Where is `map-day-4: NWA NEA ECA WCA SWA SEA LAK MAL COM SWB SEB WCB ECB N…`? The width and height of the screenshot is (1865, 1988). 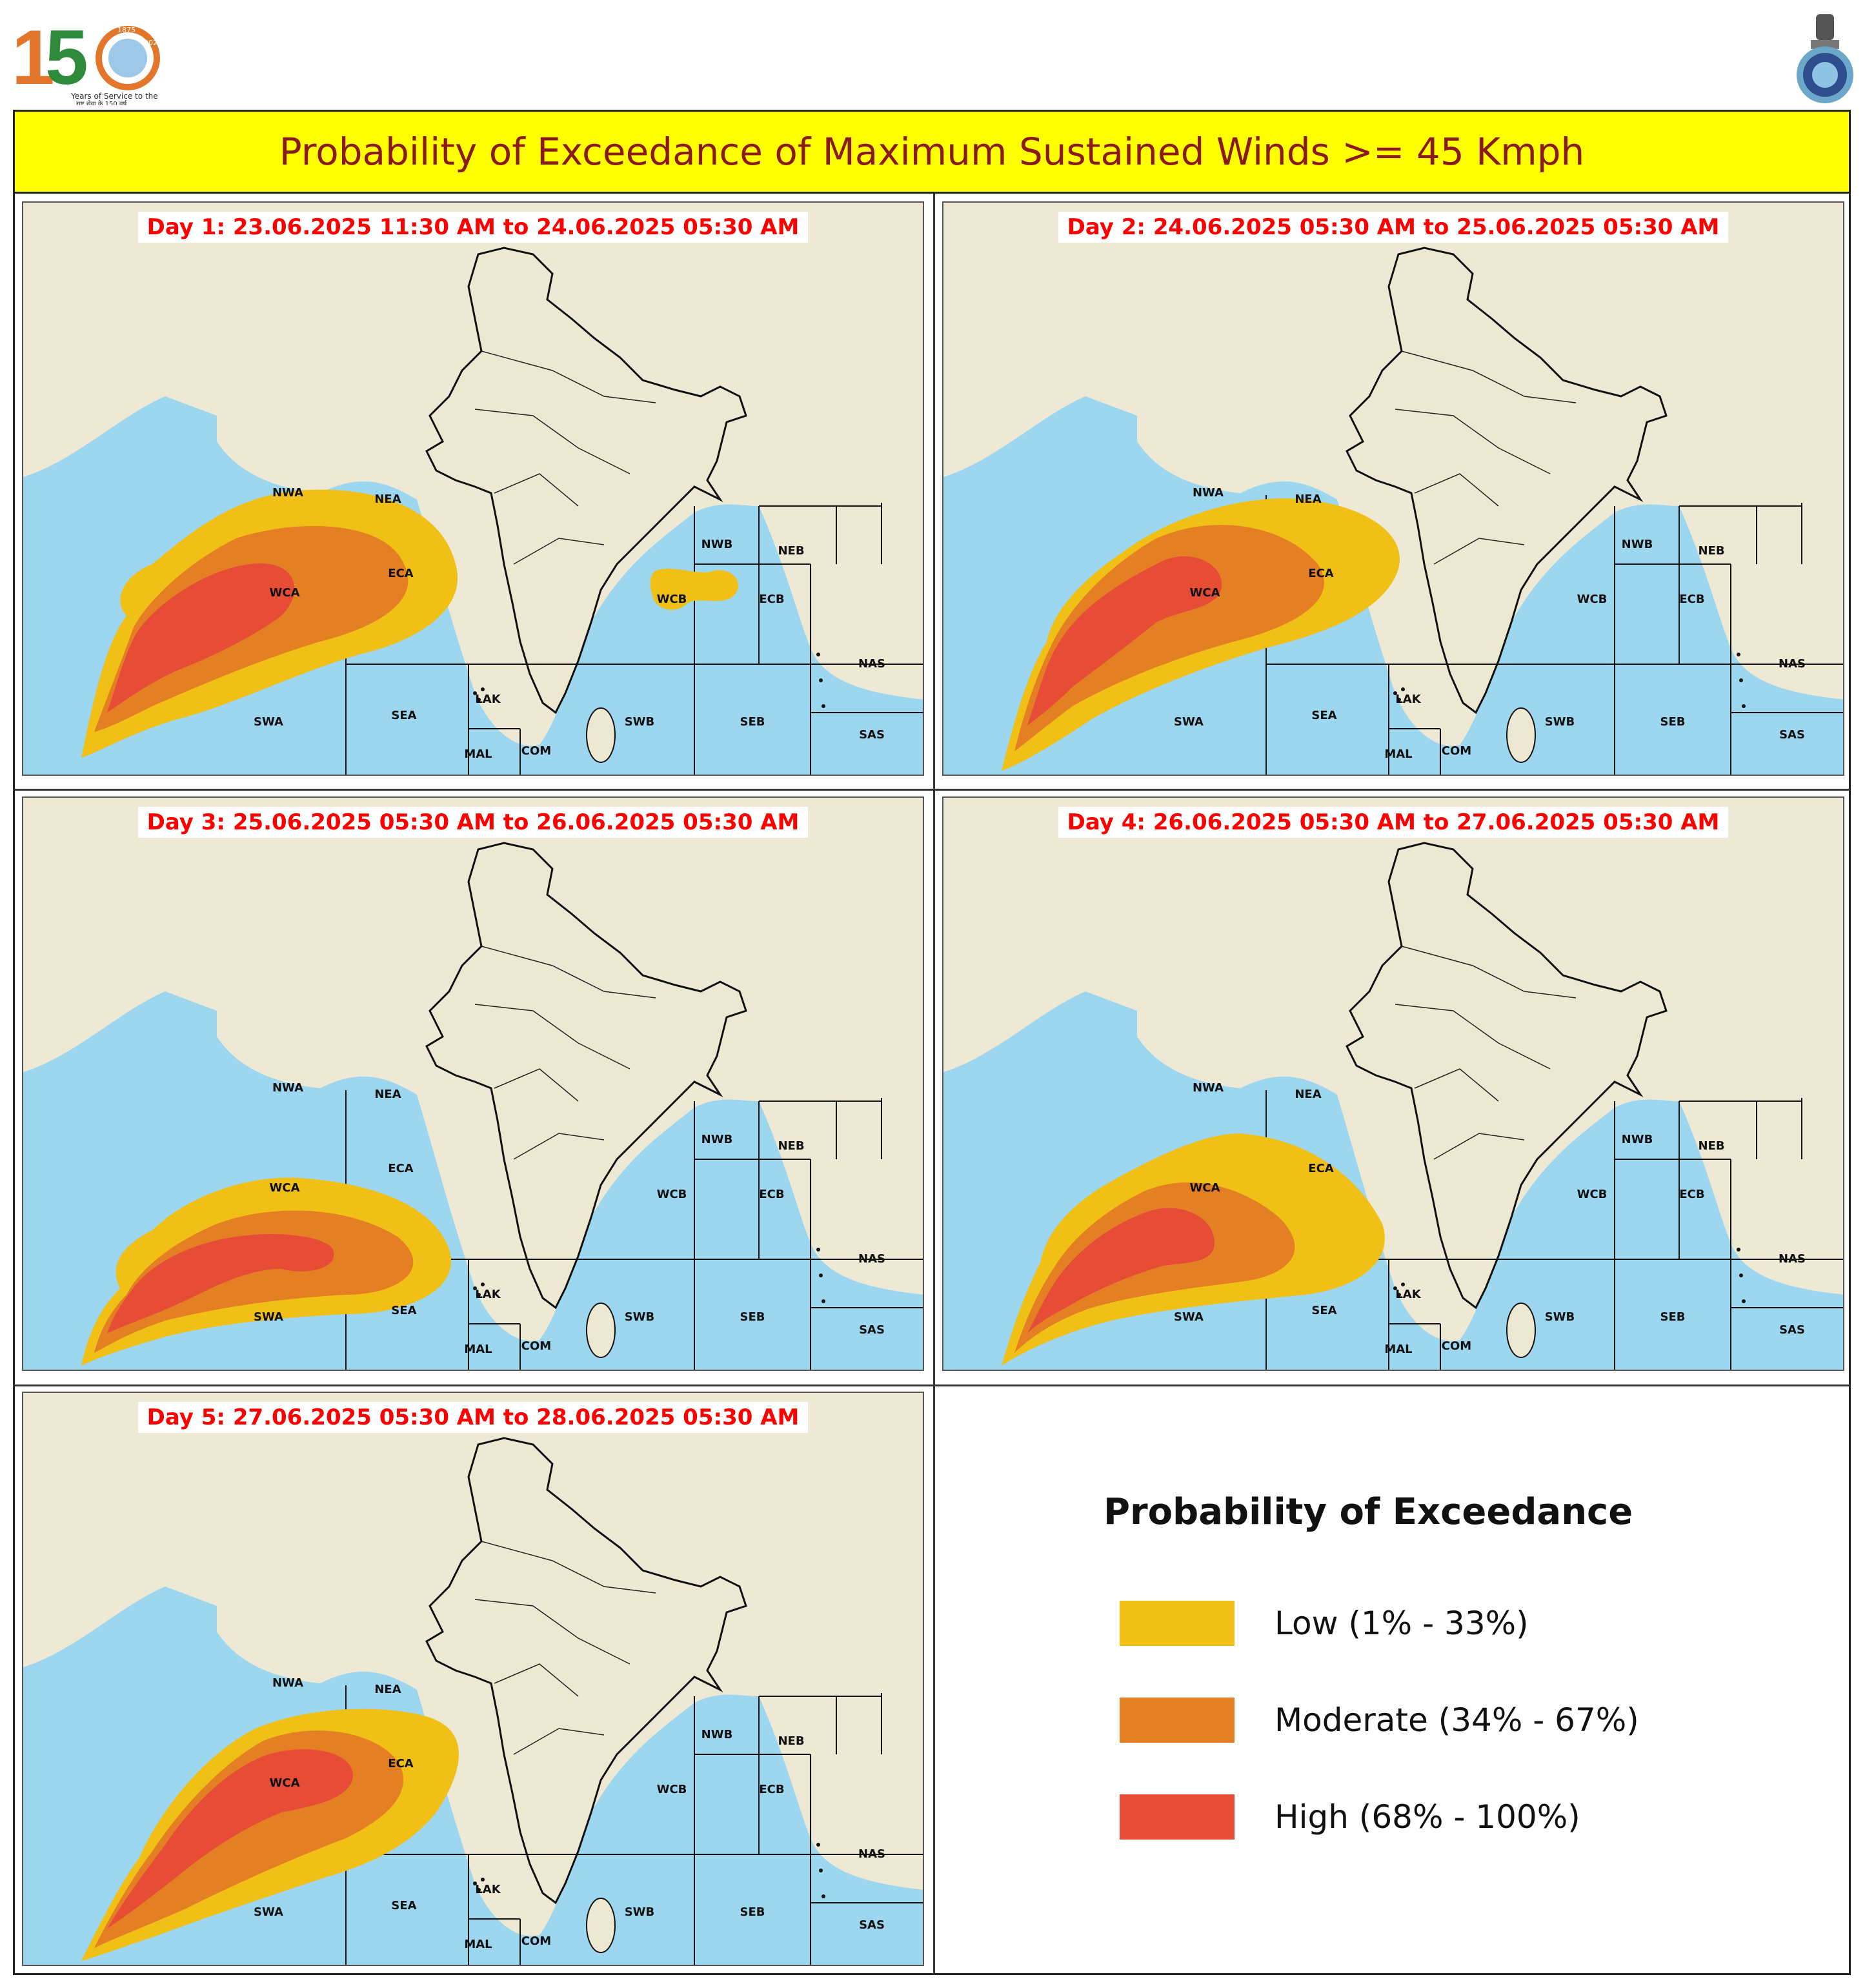 map-day-4: NWA NEA ECA WCA SWA SEA LAK MAL COM SWB SEB WCB ECB N… is located at coordinates (1393, 1084).